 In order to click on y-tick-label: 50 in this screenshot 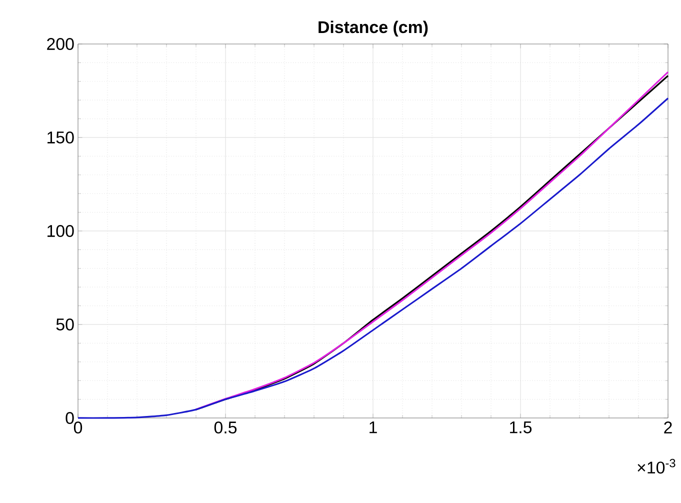, I will do `click(65, 324)`.